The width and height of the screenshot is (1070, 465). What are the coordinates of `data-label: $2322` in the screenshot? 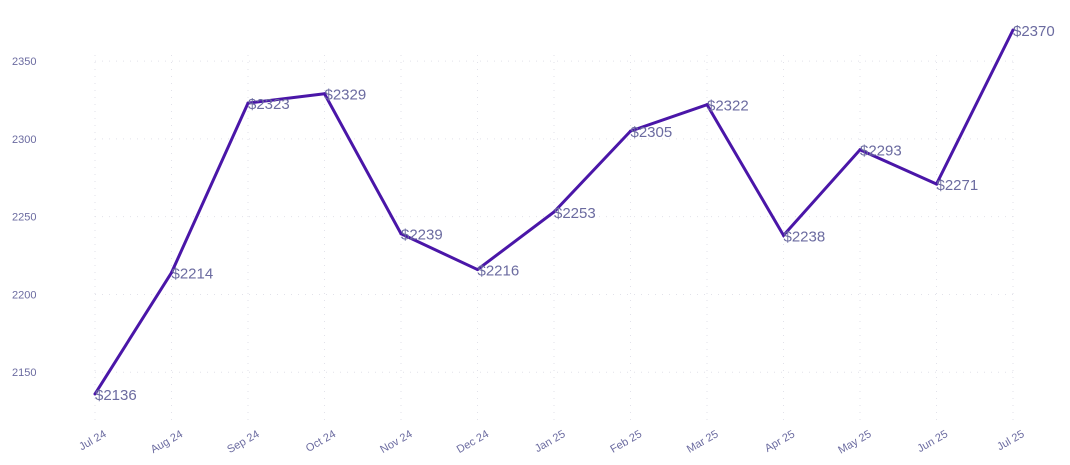 It's located at (728, 106).